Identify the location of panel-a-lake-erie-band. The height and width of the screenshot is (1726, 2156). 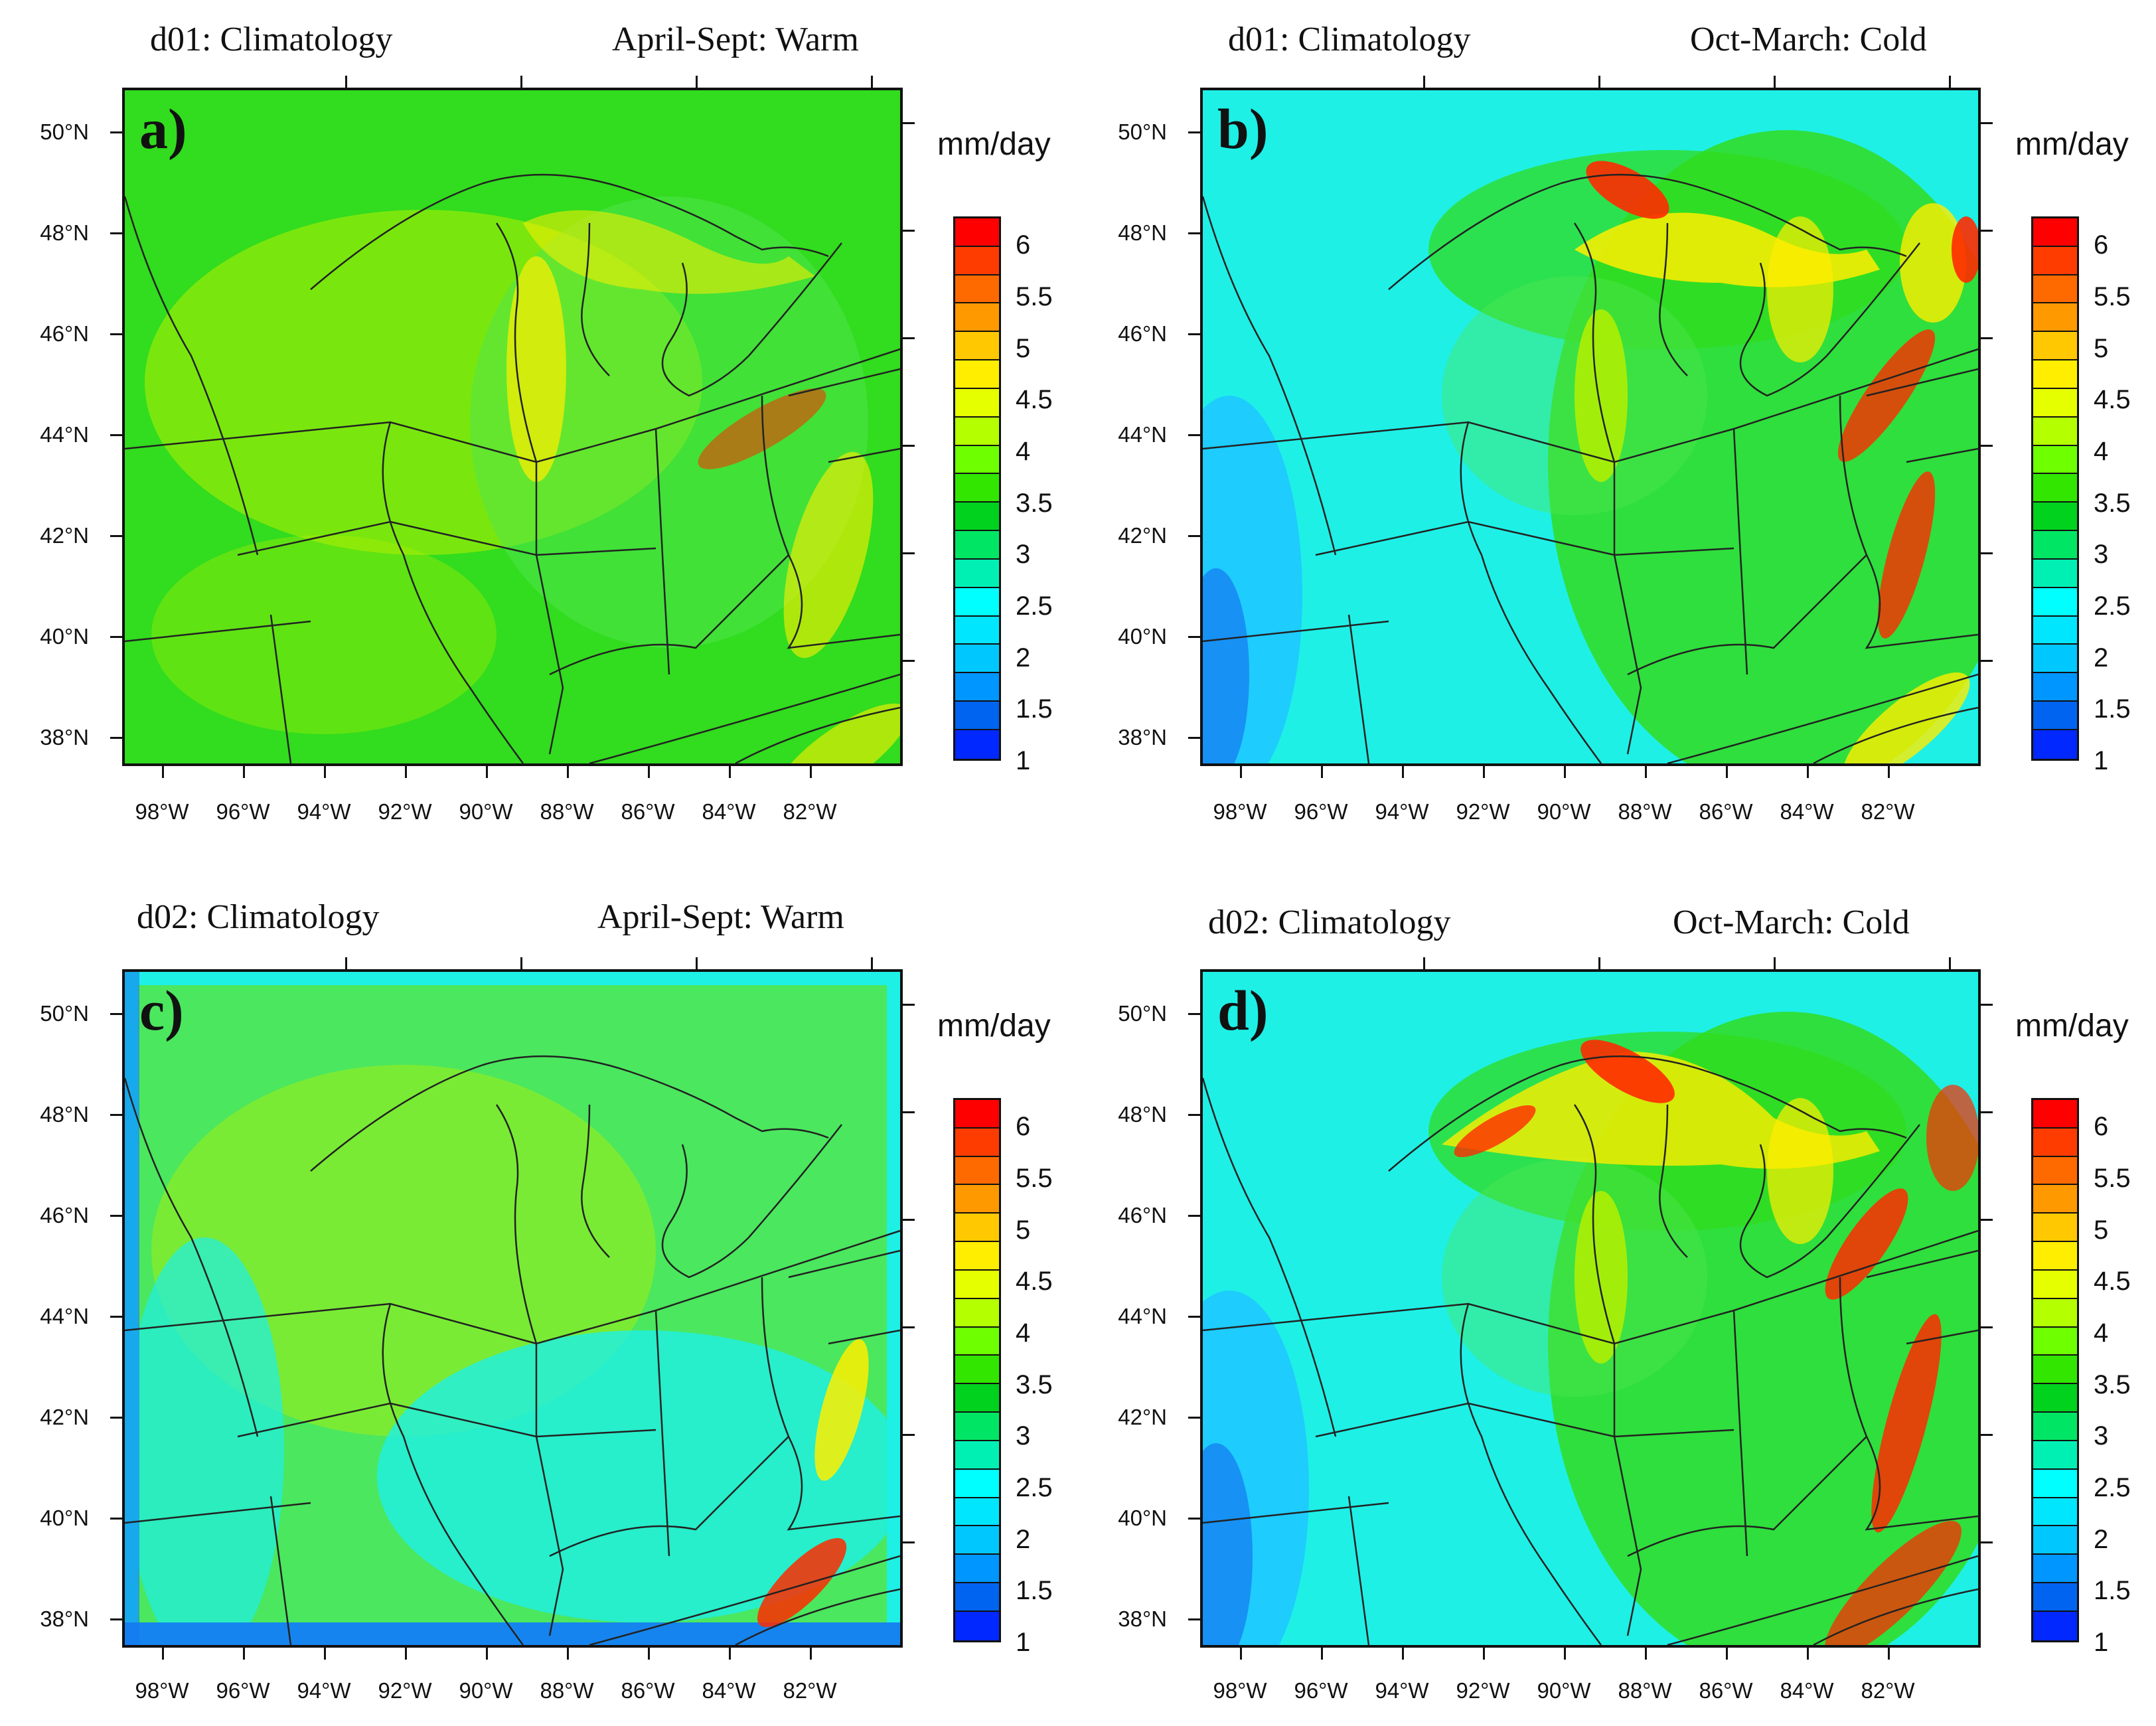
(762, 428).